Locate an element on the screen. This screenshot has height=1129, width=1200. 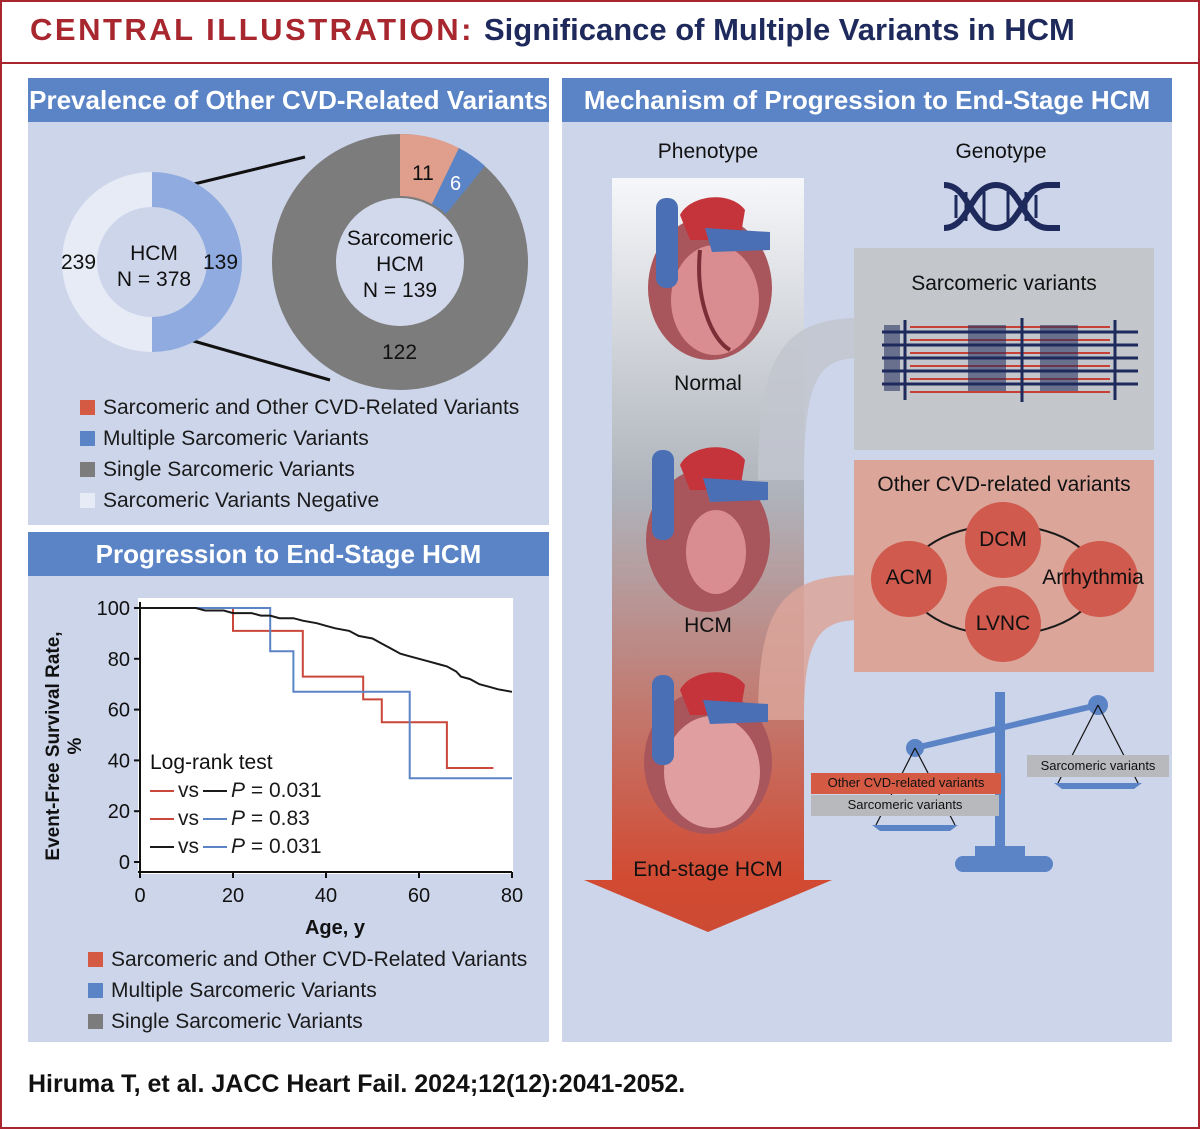
survival-chart: 100 80 60 40 20 00 20 40 60 80 is located at coordinates (310, 752).